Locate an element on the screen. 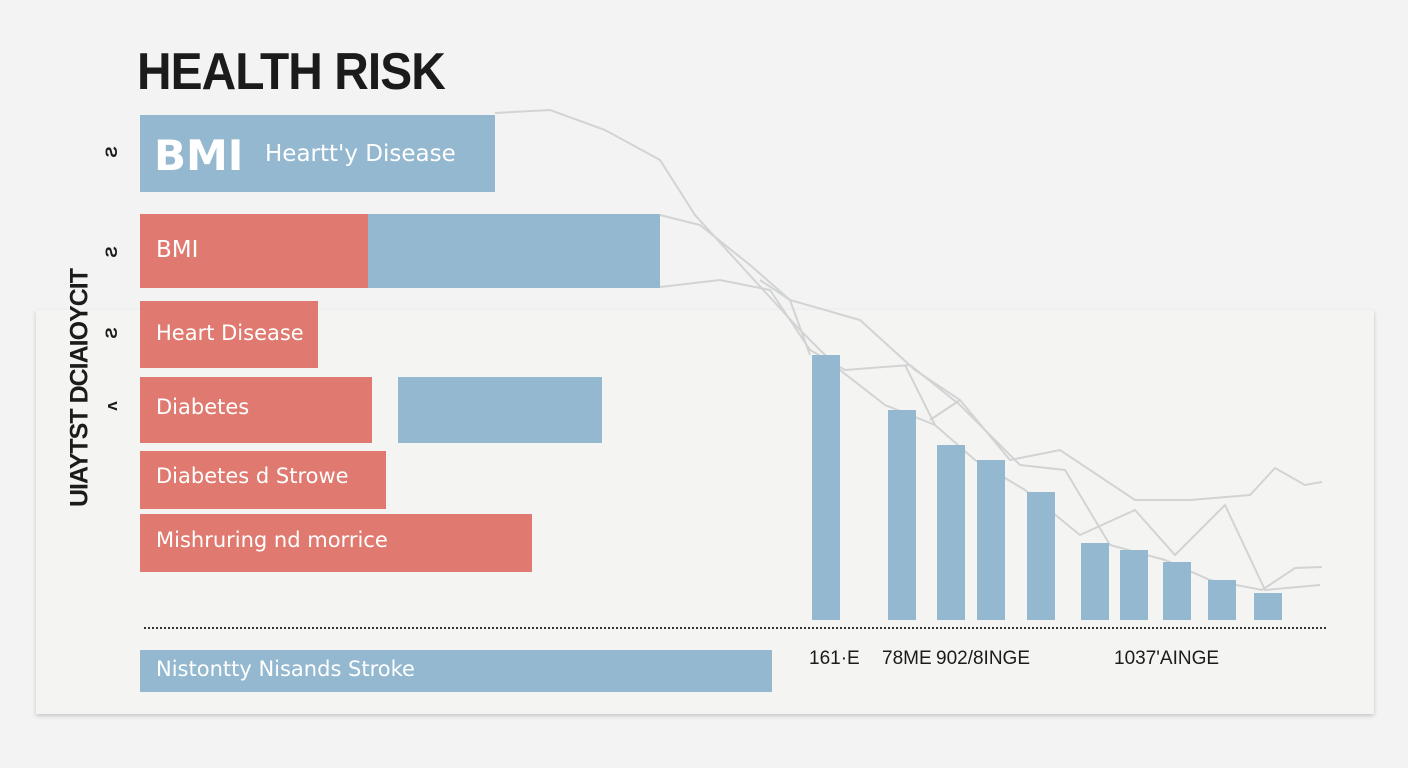  bar-label: Diabetes is located at coordinates (203, 407).